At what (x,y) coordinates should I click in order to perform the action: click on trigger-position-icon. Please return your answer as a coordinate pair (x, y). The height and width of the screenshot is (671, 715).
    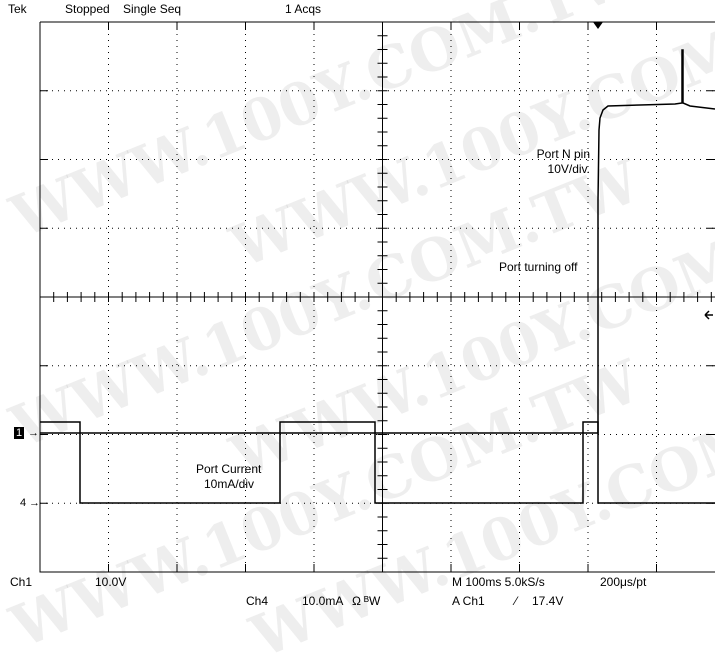
    Looking at the image, I should click on (598, 25).